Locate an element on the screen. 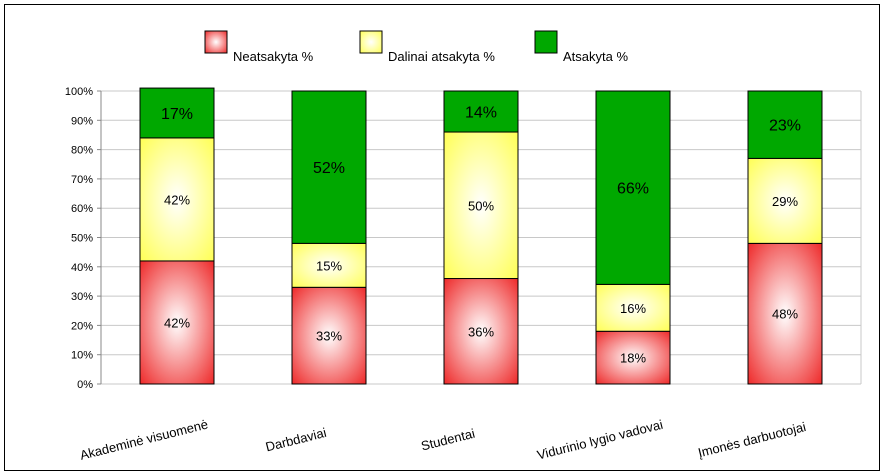 The image size is (885, 476). y-tick-label: 20% is located at coordinates (82, 326).